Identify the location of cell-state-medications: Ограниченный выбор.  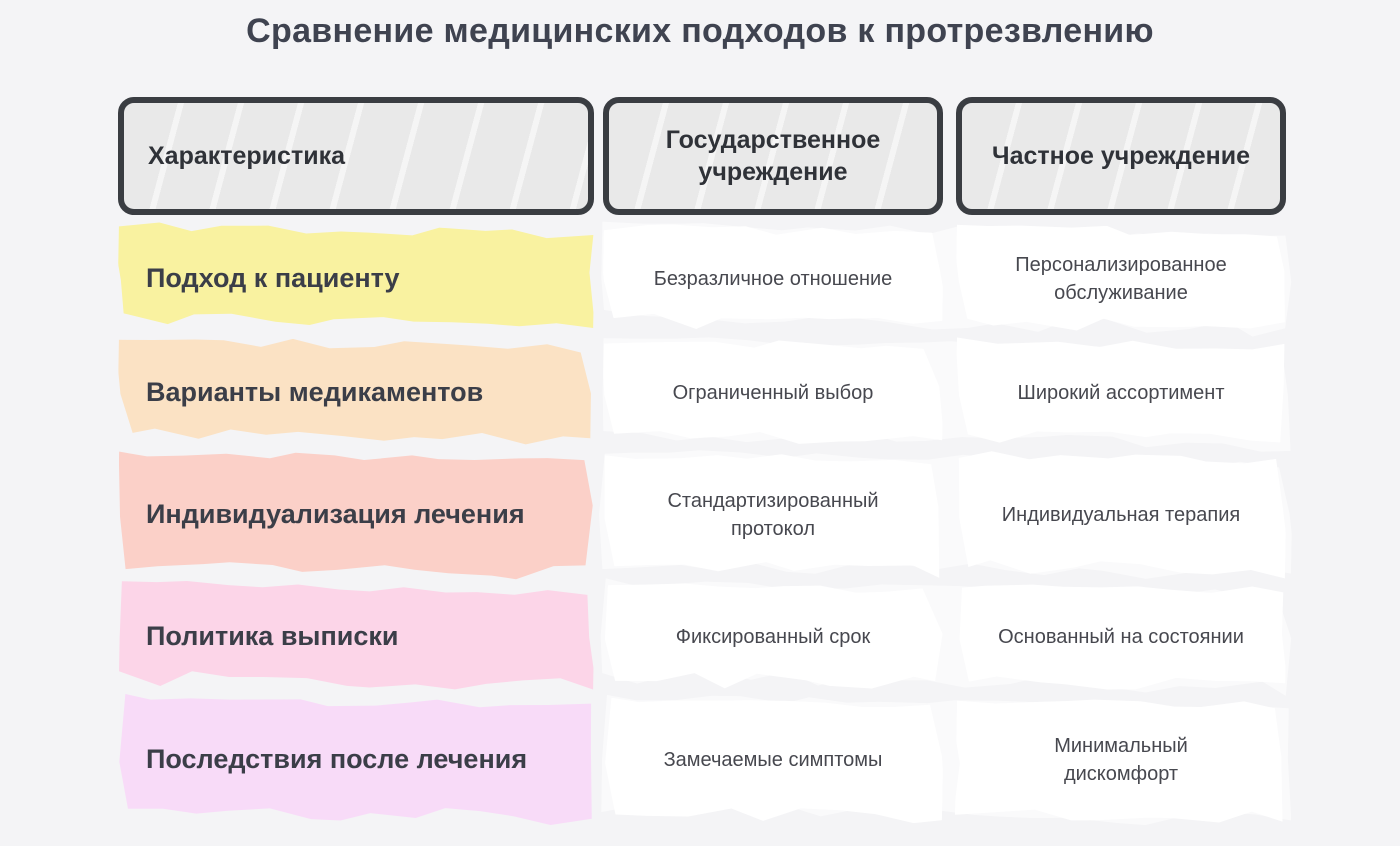
(773, 393).